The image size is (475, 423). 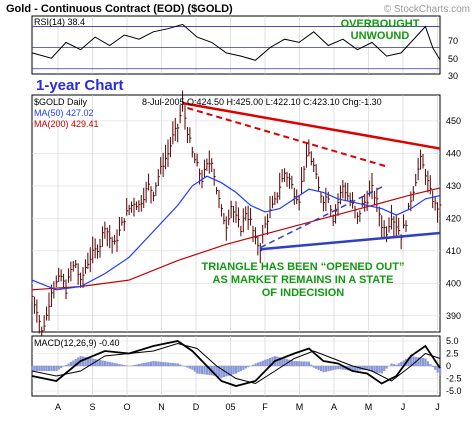 I want to click on x-axis-label: O, so click(x=126, y=407).